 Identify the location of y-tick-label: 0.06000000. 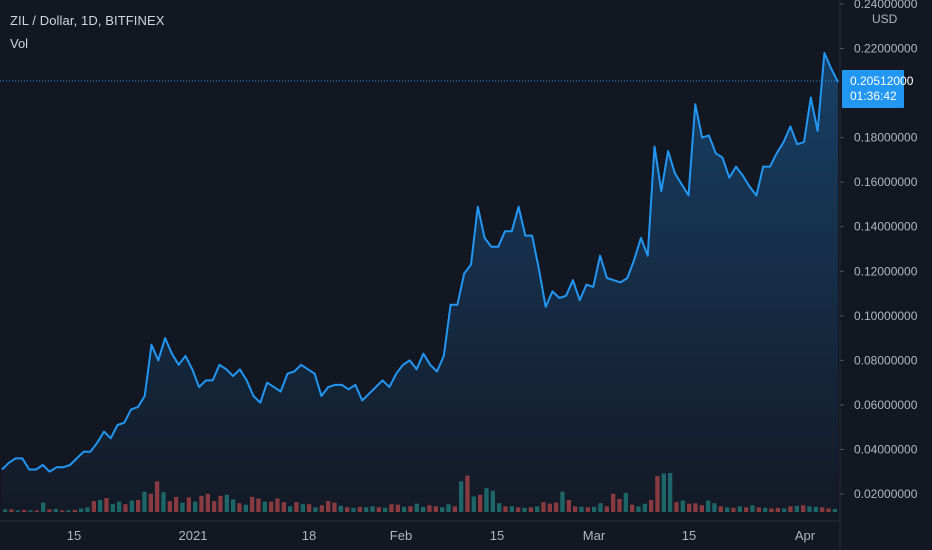
(886, 405).